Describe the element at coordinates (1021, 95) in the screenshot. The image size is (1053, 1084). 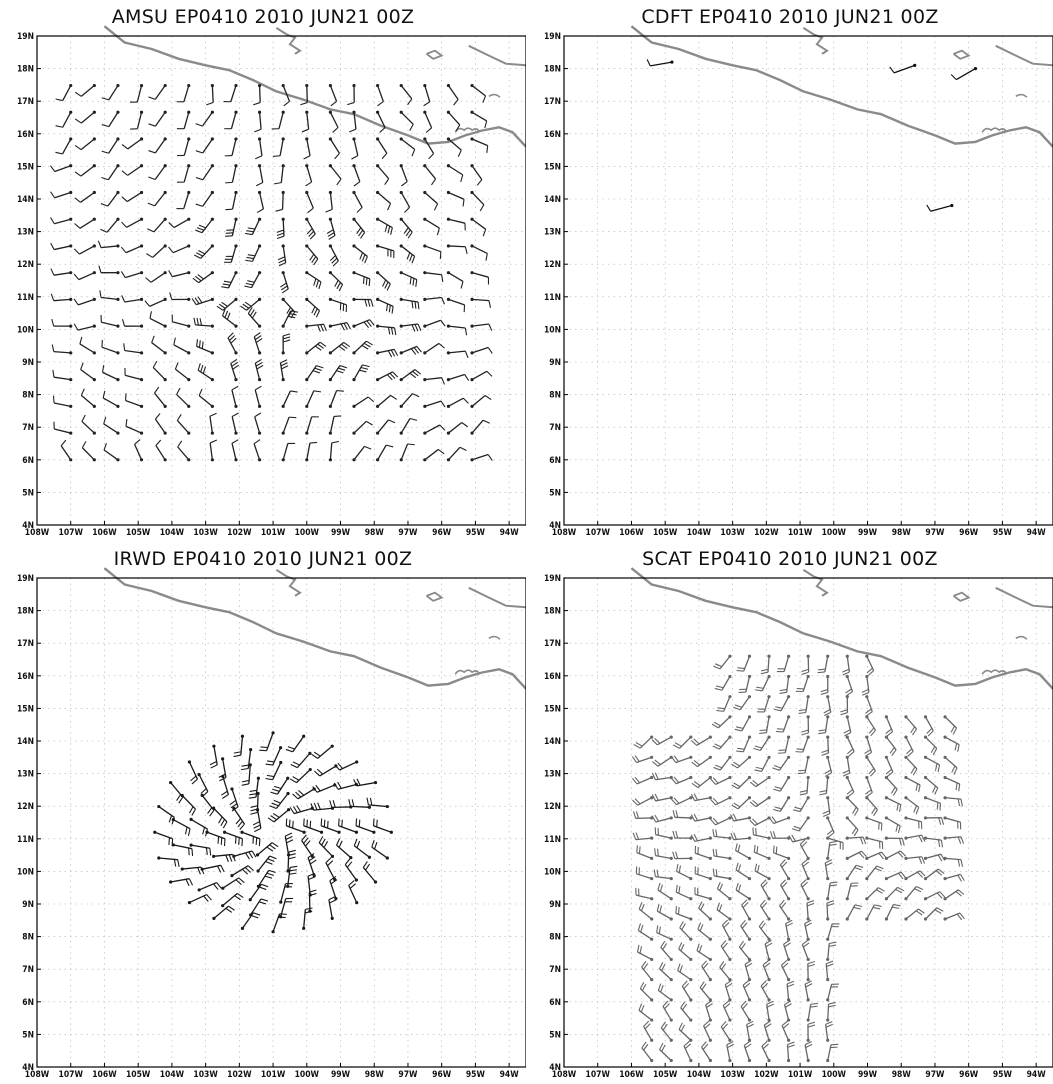
I see `coastline-bay` at that location.